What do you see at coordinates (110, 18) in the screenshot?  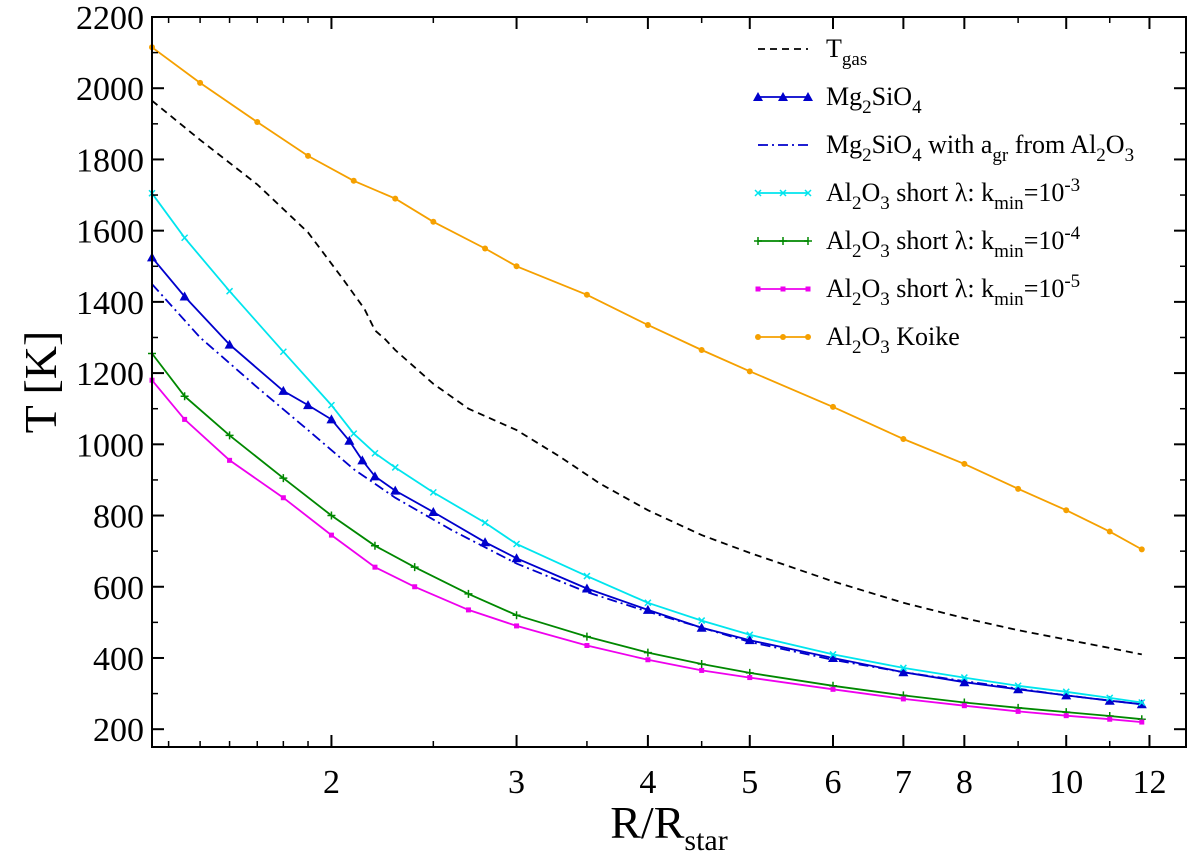 I see `y-tick-label: 2200` at bounding box center [110, 18].